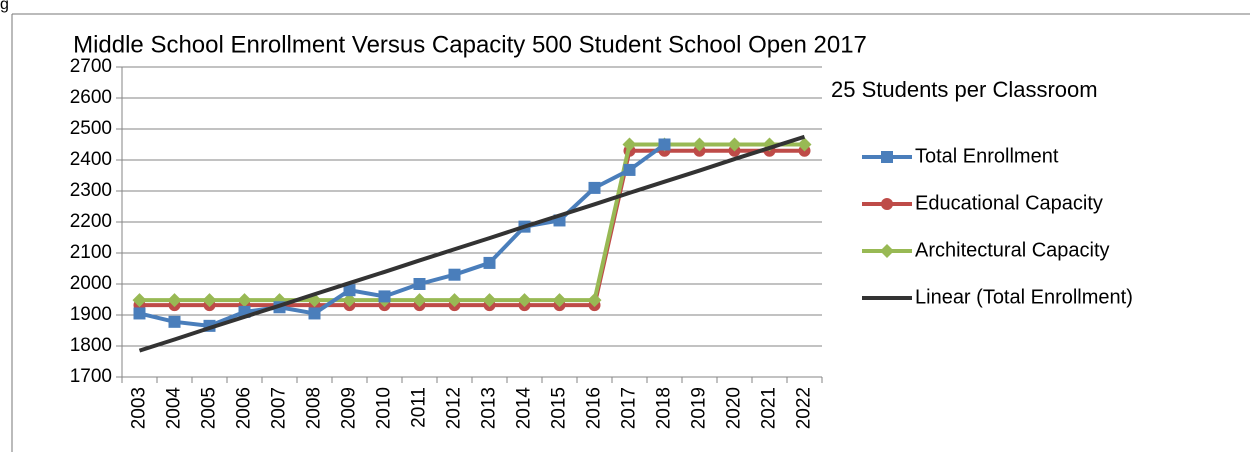 This screenshot has width=1250, height=452. I want to click on y-tick-label: 2500, so click(91, 128).